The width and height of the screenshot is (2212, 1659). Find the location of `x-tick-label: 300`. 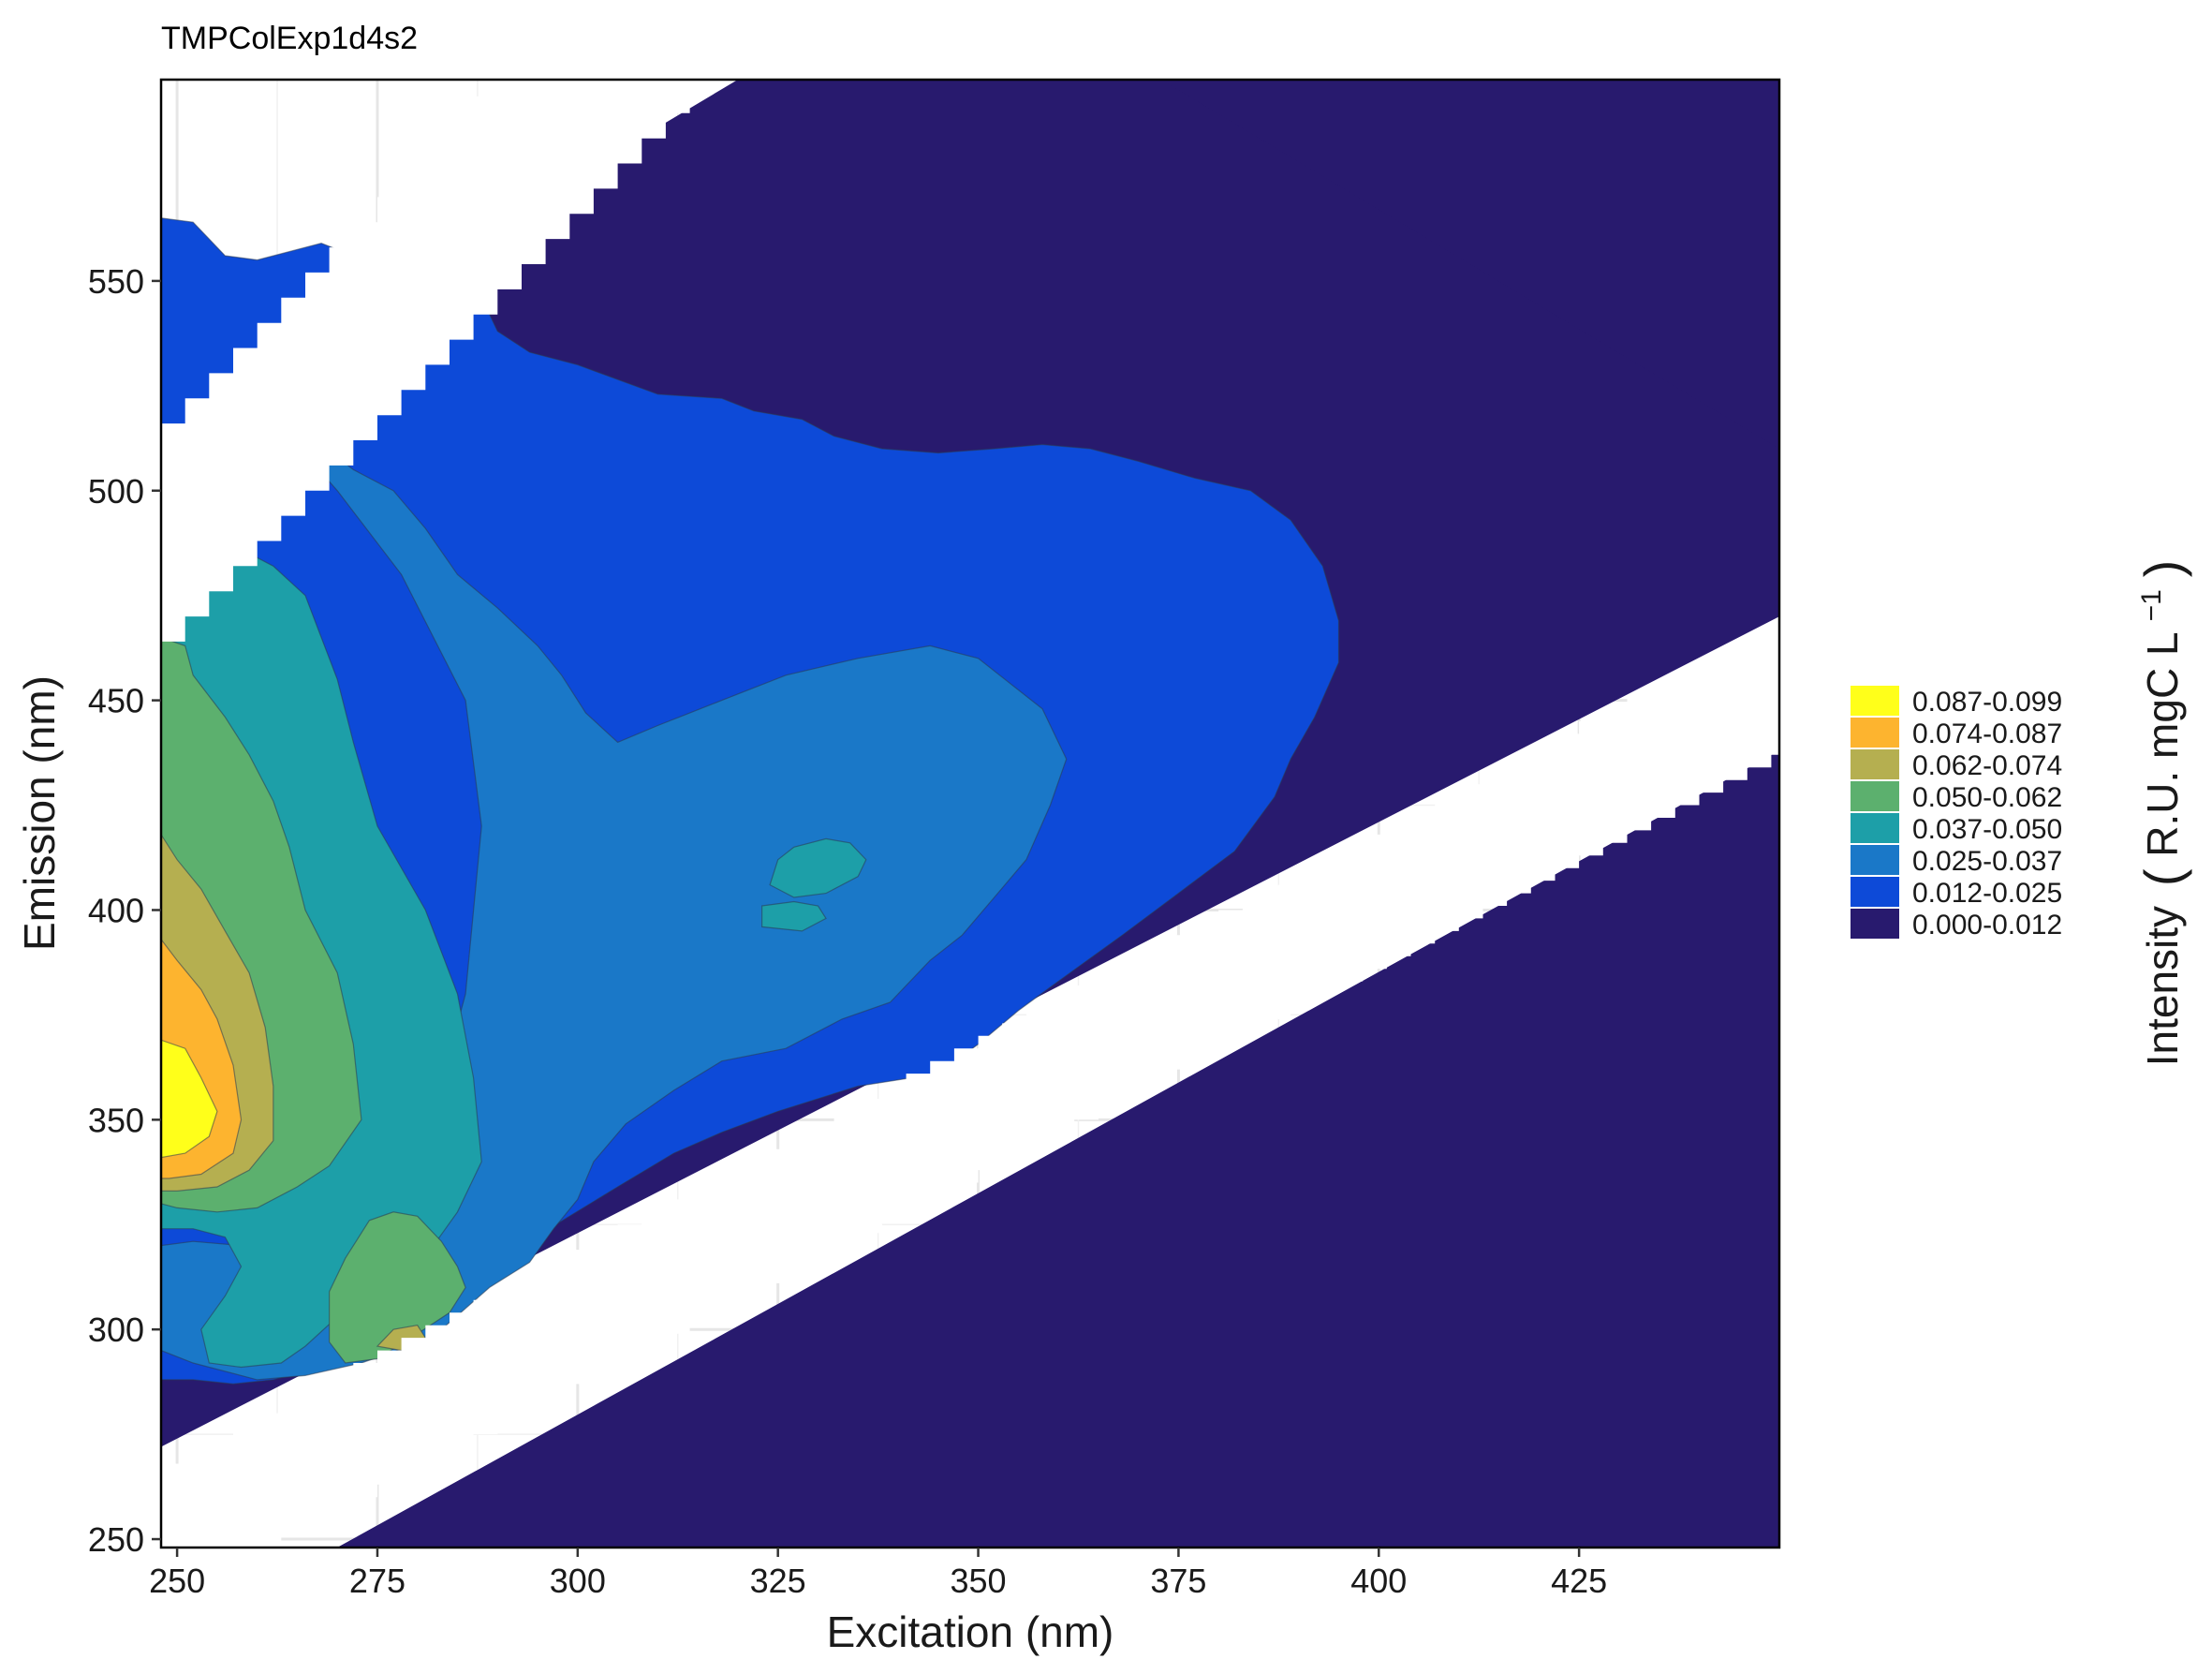

x-tick-label: 300 is located at coordinates (578, 1581).